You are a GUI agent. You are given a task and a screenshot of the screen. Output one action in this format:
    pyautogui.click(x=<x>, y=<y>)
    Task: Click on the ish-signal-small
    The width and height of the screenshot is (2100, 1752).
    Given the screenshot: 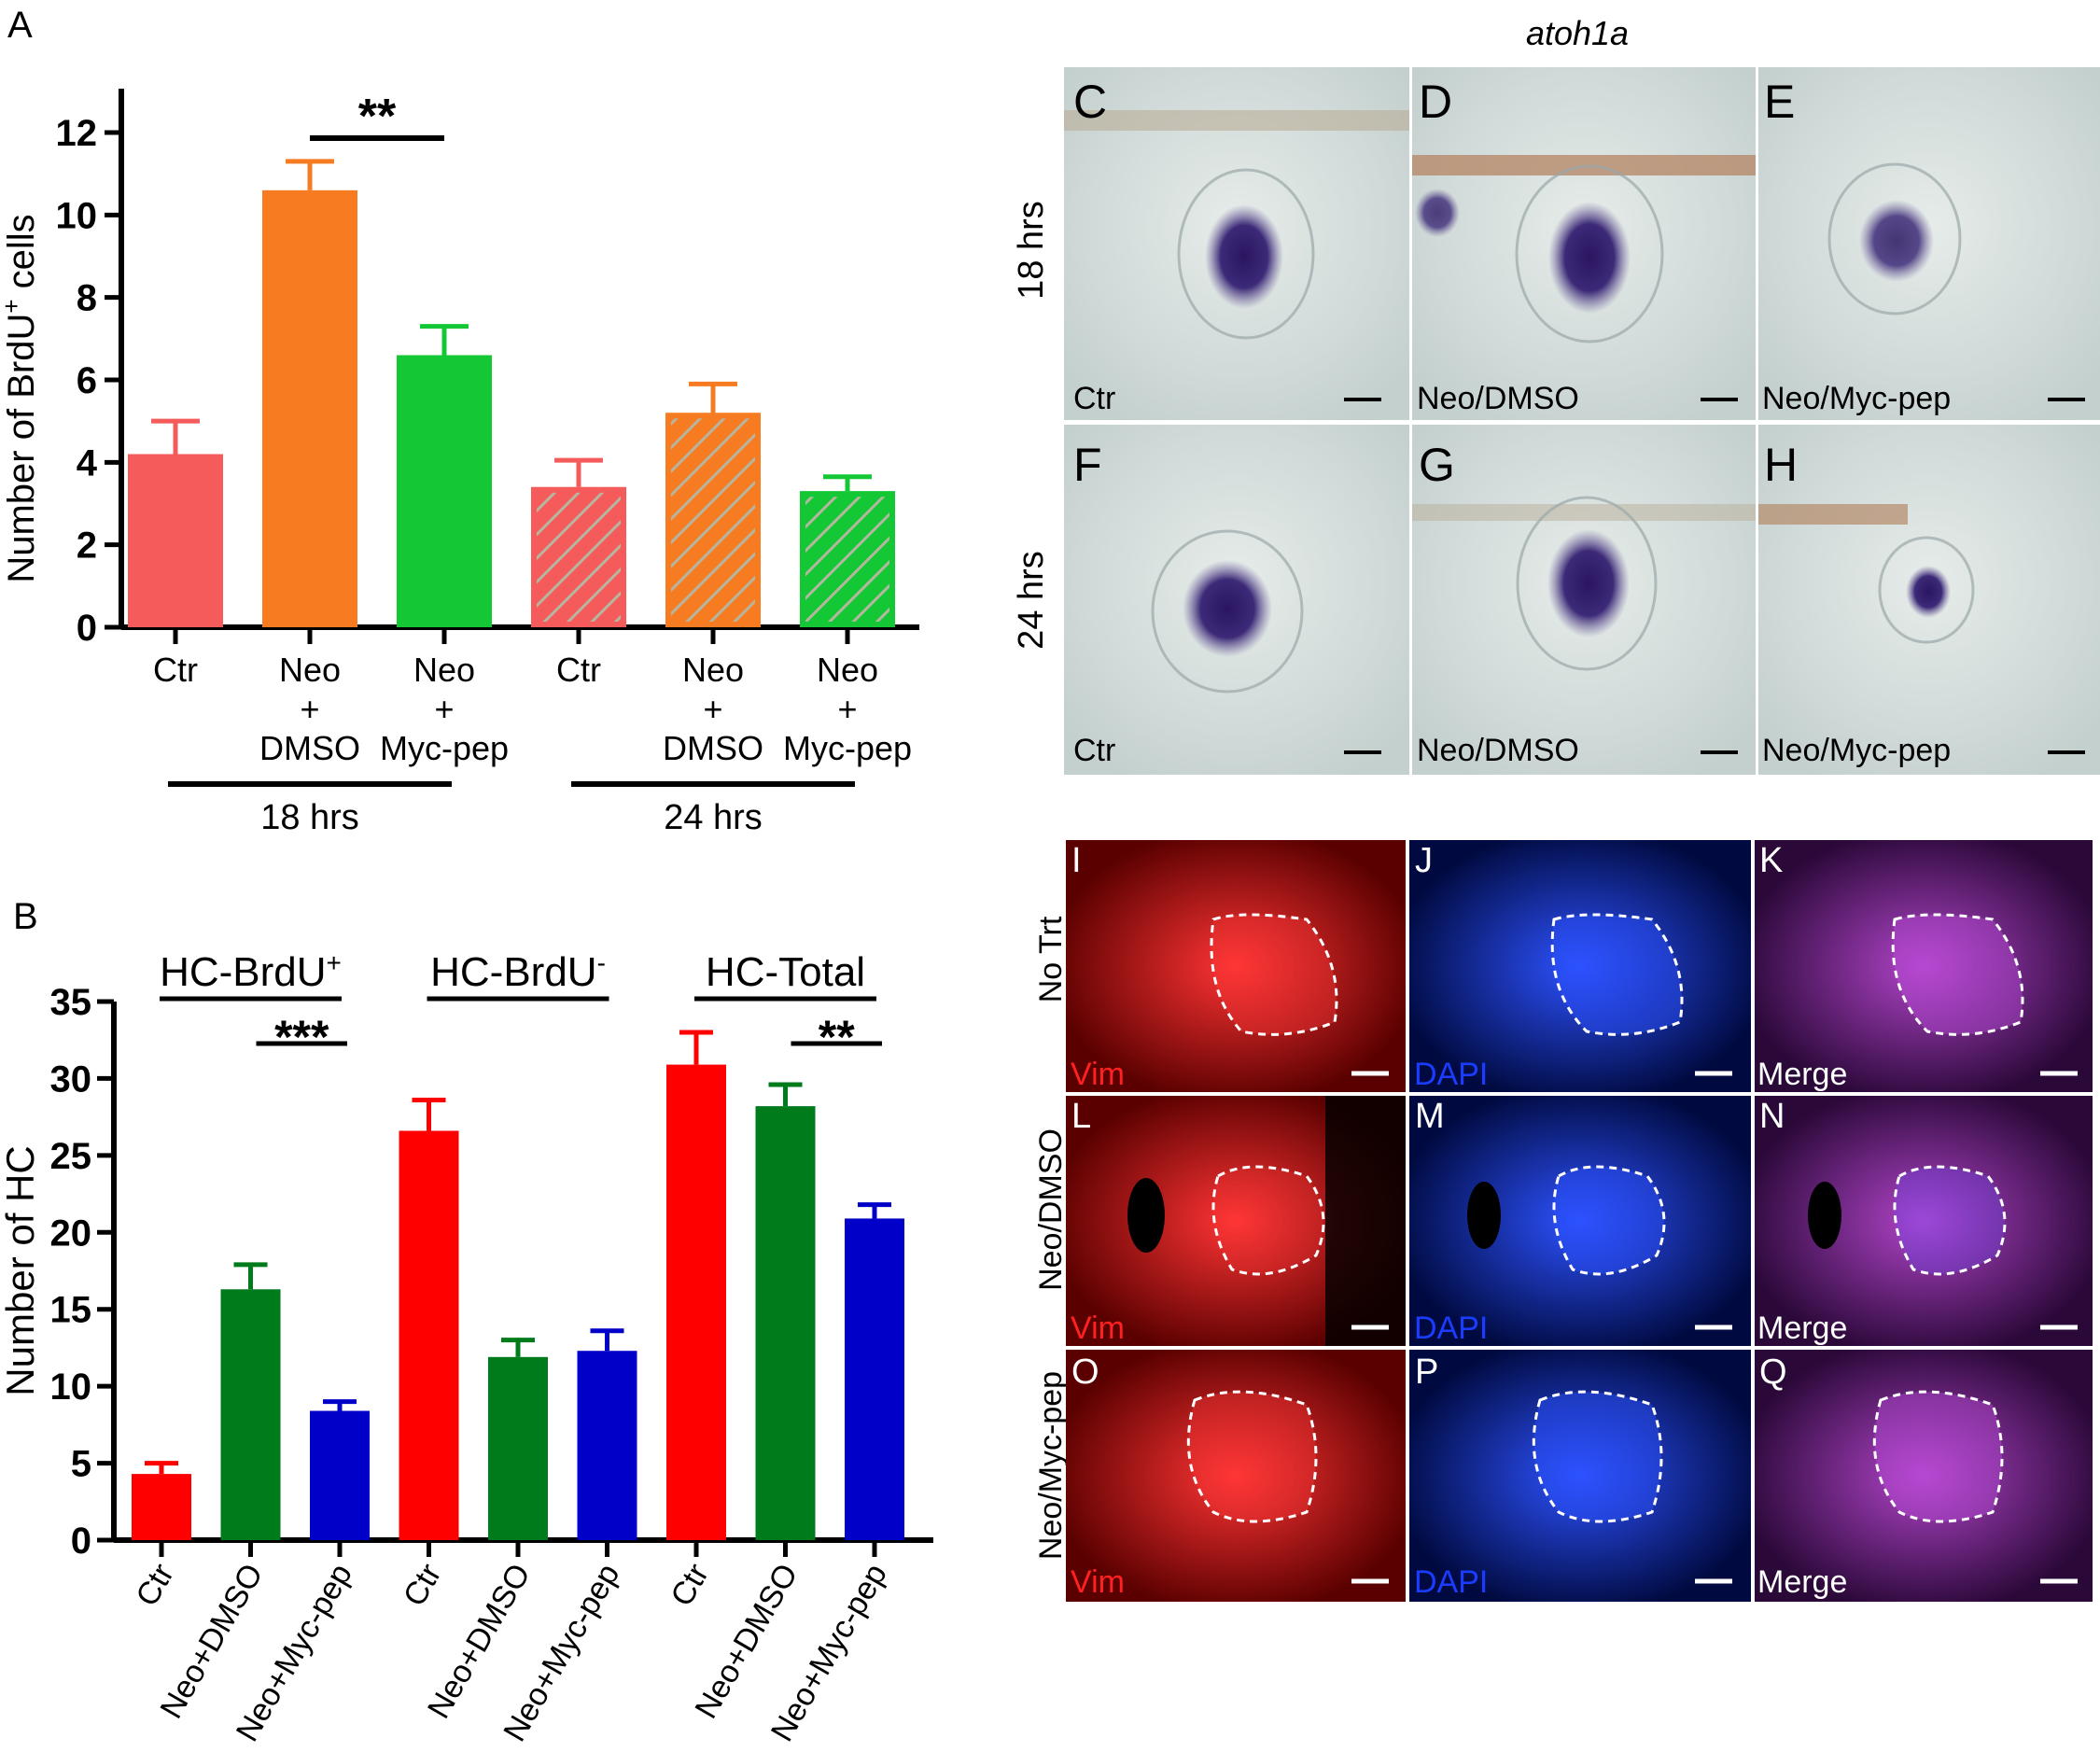 What is the action you would take?
    pyautogui.click(x=1437, y=213)
    